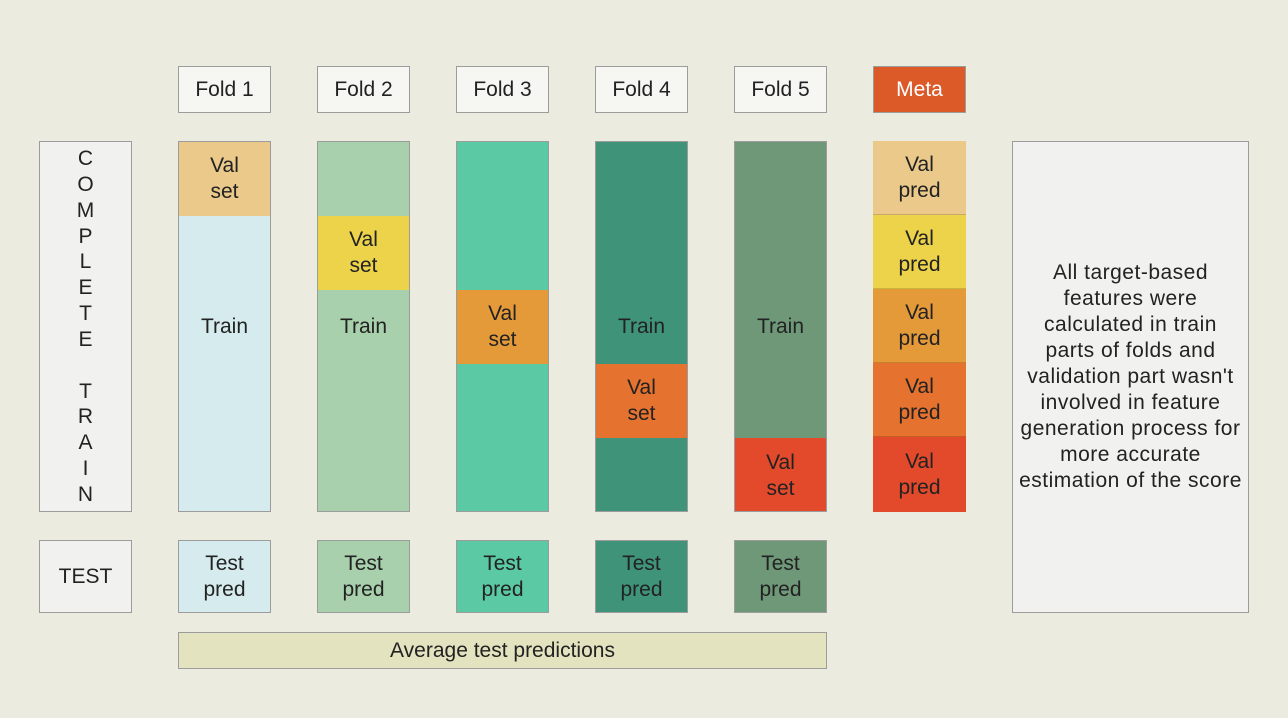  I want to click on fold-3-test-pred: Test pred, so click(502, 576).